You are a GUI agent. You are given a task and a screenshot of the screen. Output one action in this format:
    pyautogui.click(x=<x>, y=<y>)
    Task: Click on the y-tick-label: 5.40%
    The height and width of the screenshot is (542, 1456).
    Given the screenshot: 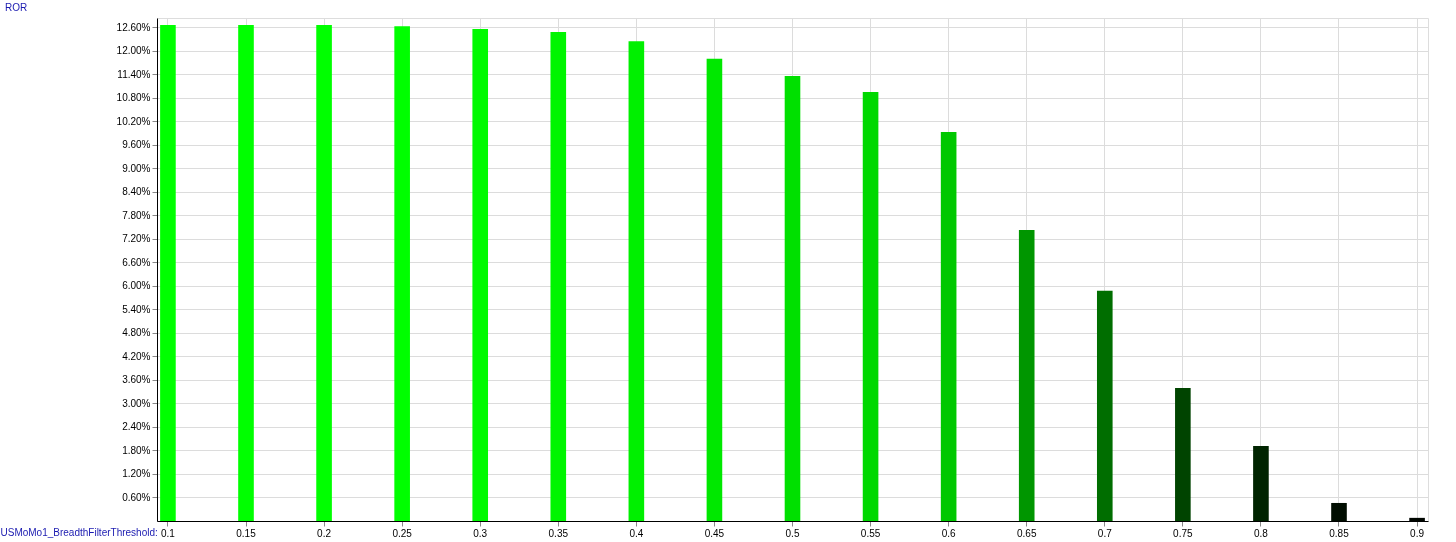 What is the action you would take?
    pyautogui.click(x=136, y=309)
    